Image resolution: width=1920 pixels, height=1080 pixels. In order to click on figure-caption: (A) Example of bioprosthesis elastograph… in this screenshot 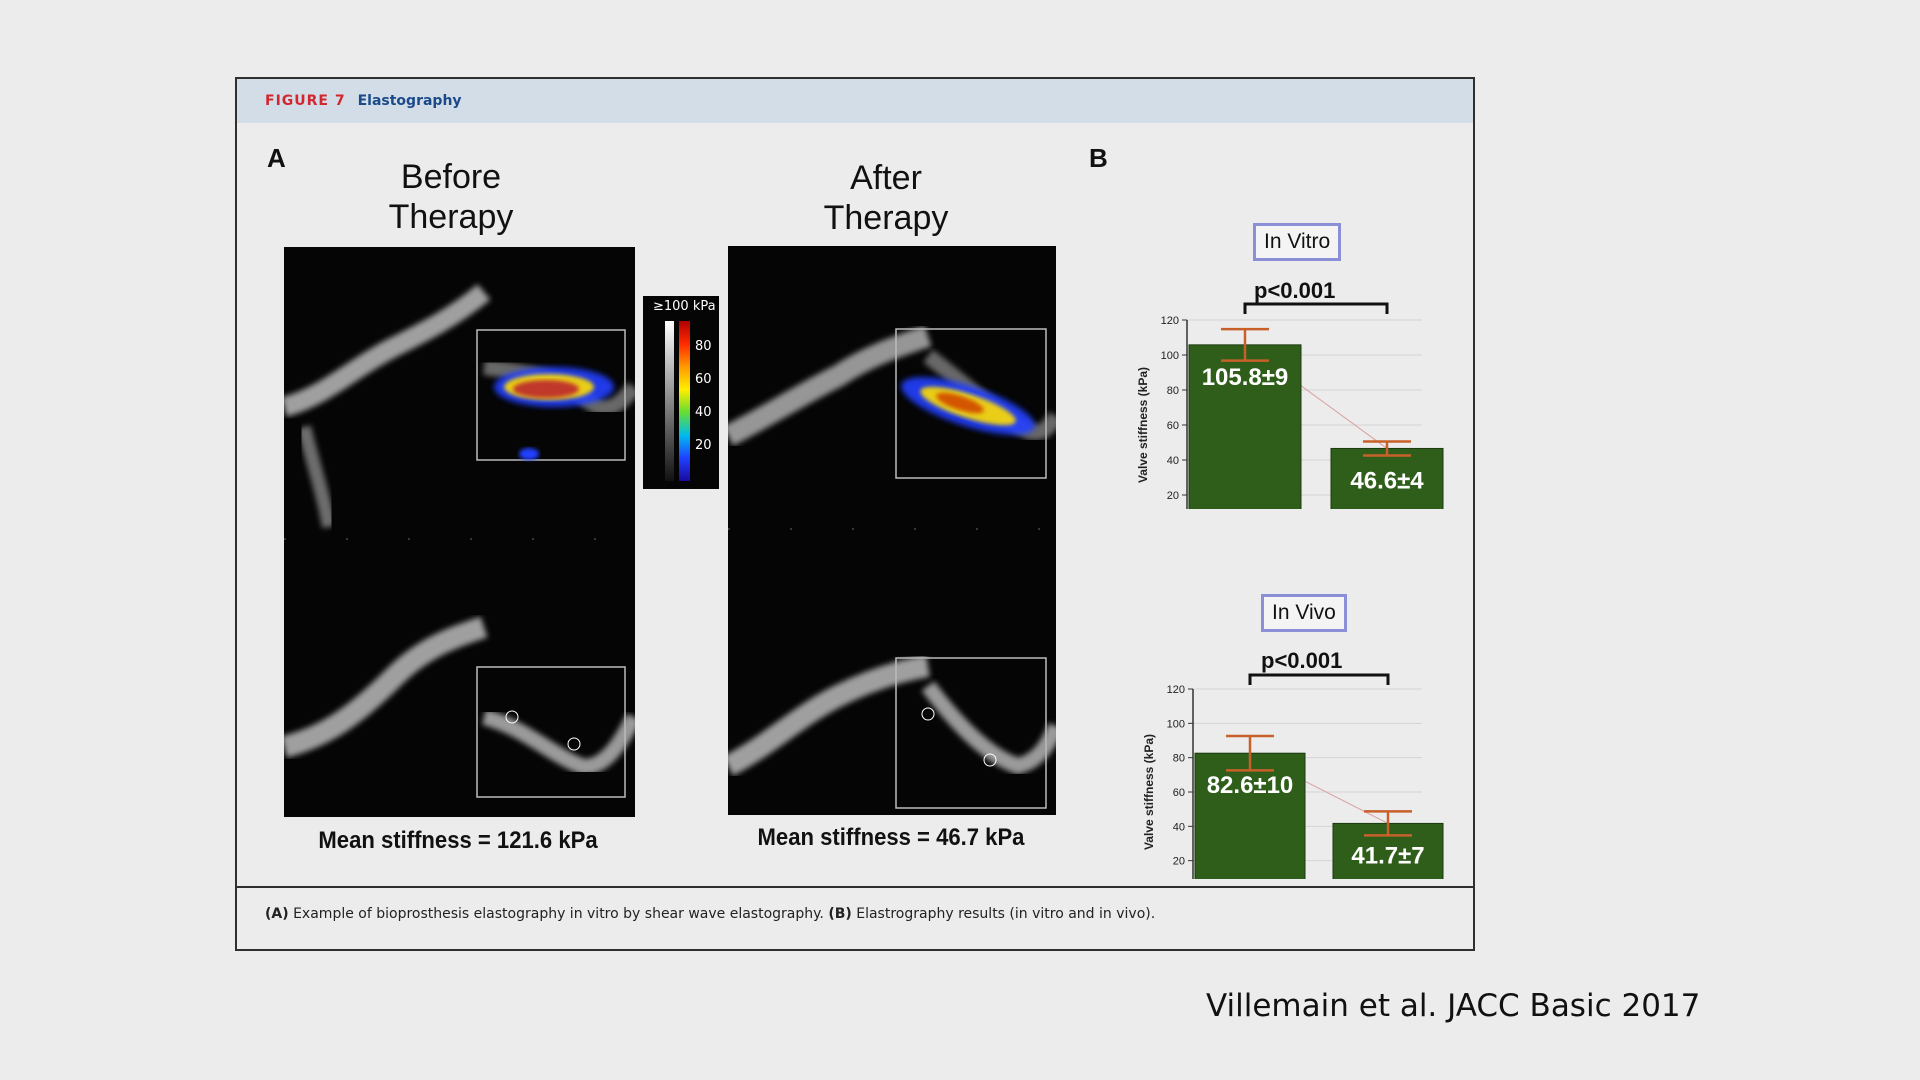, I will do `click(855, 917)`.